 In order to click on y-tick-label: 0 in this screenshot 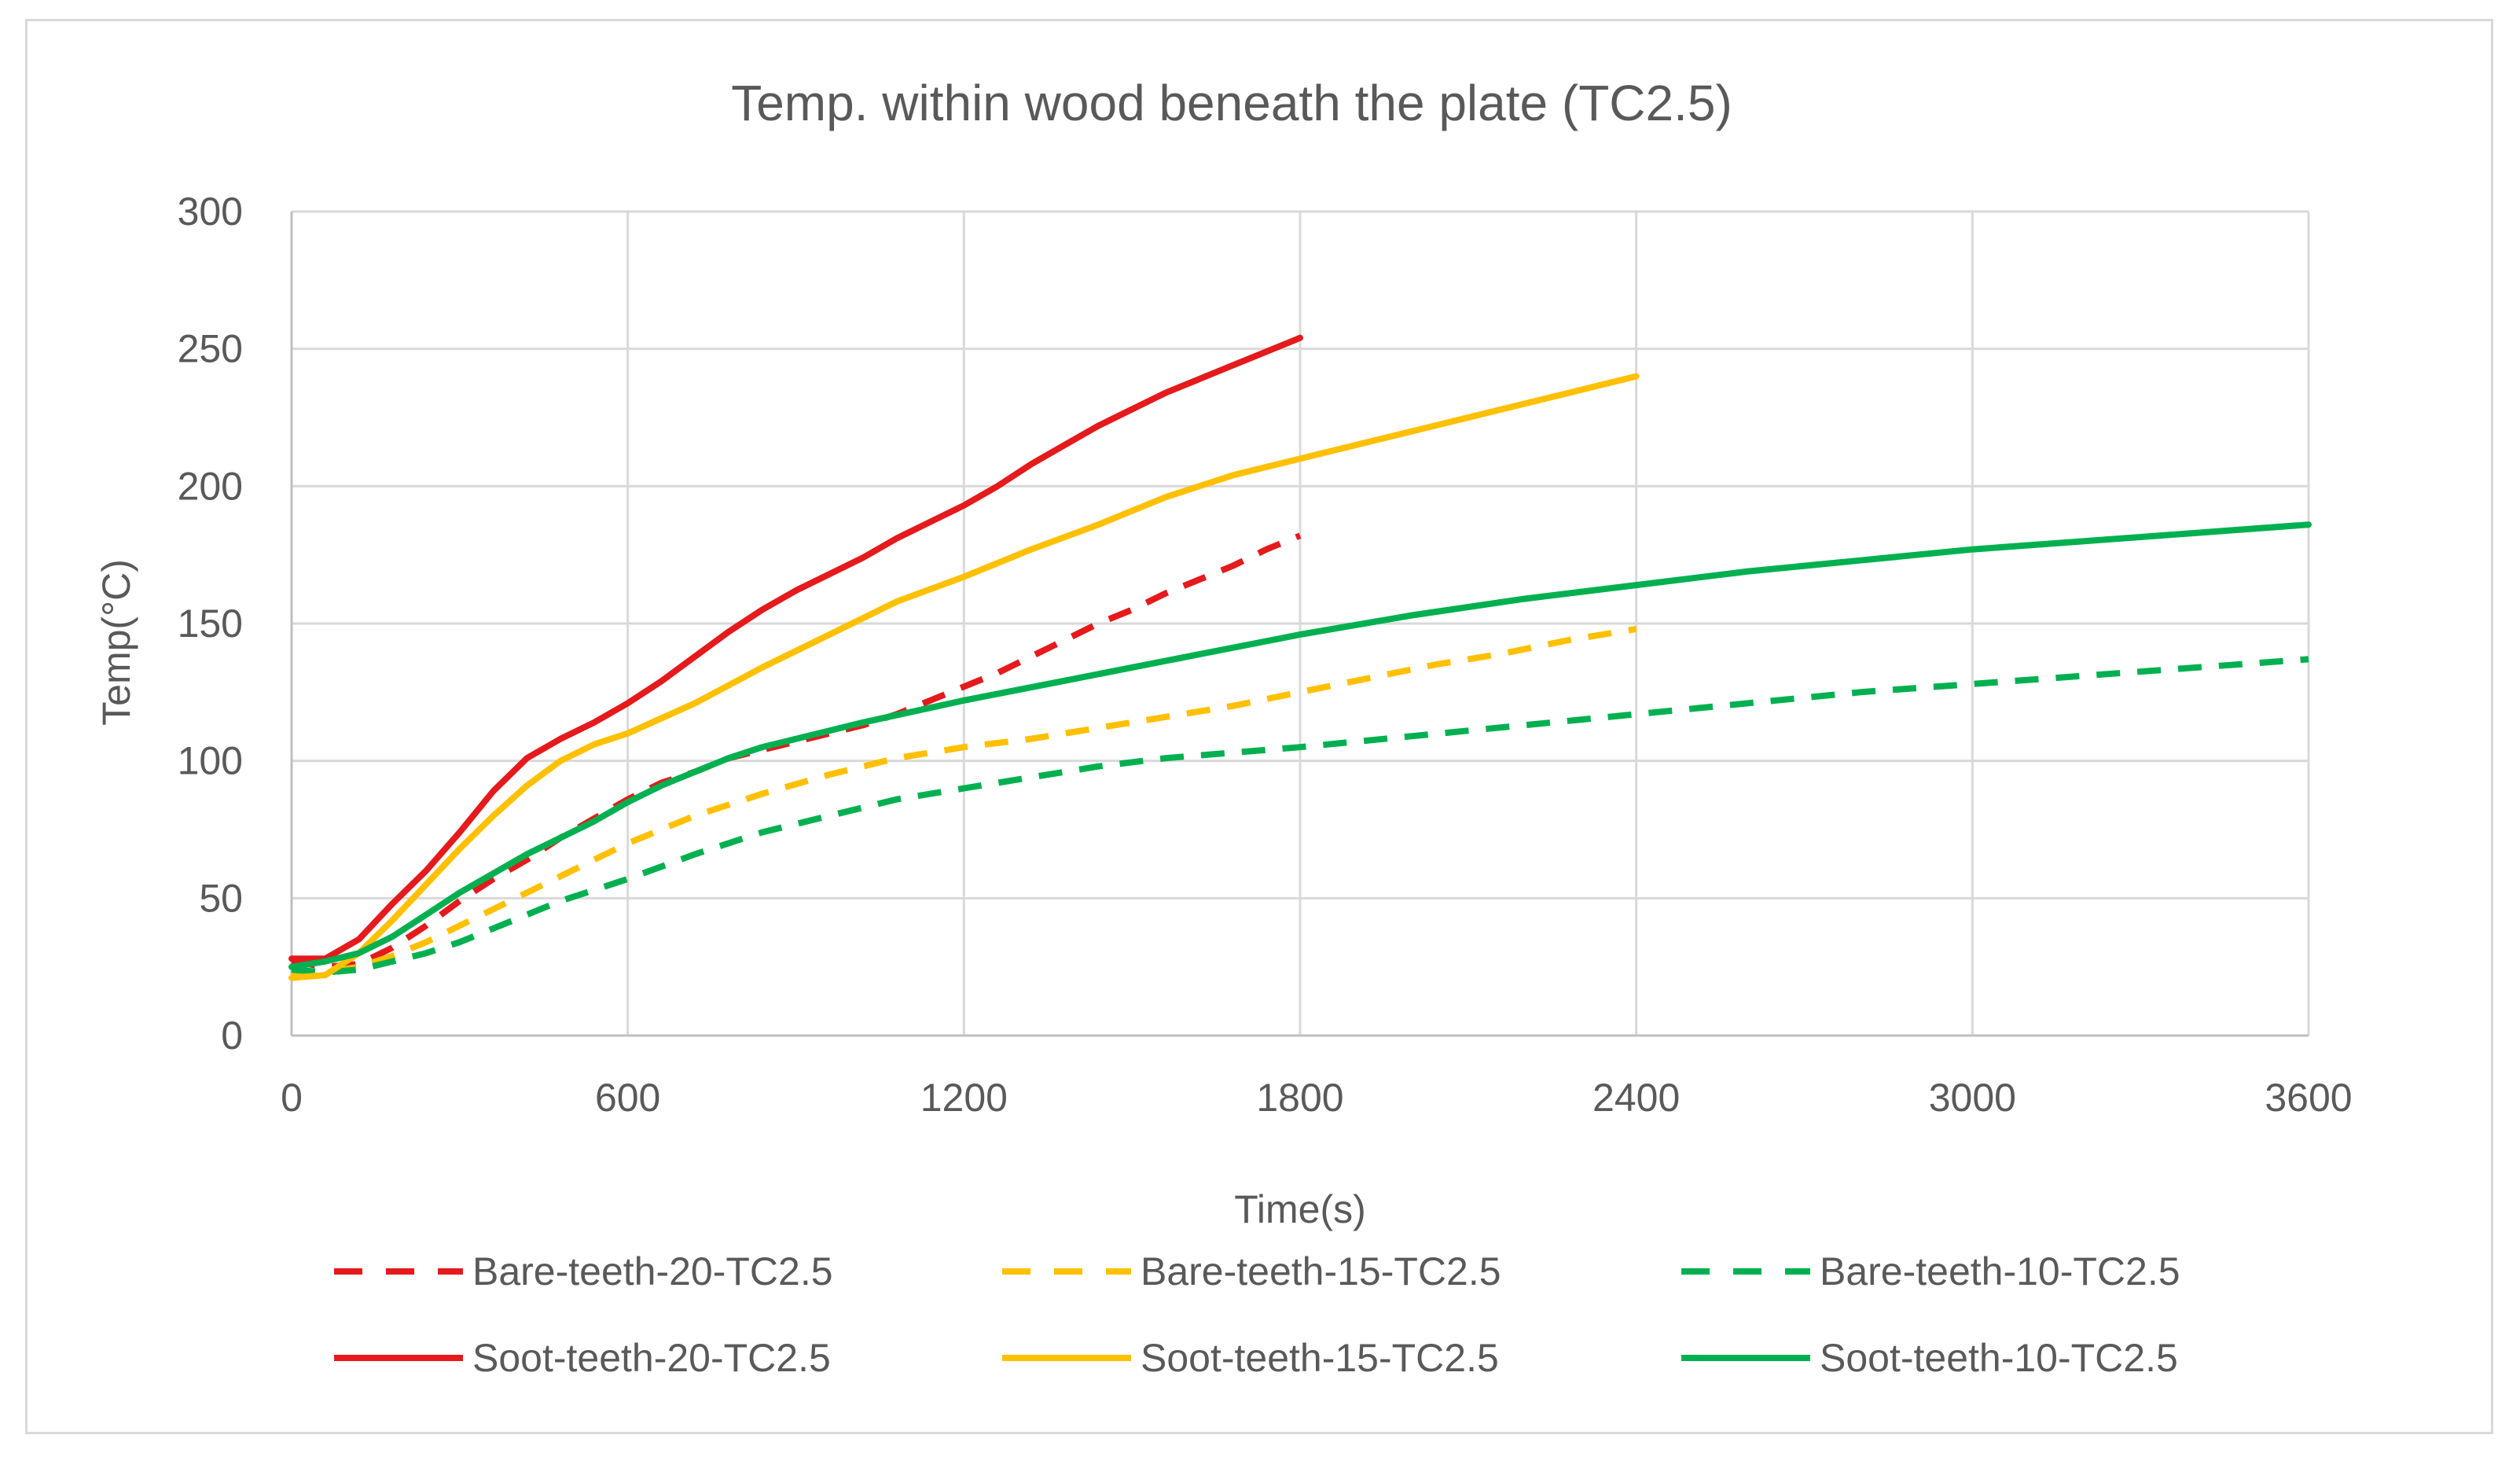, I will do `click(232, 1036)`.